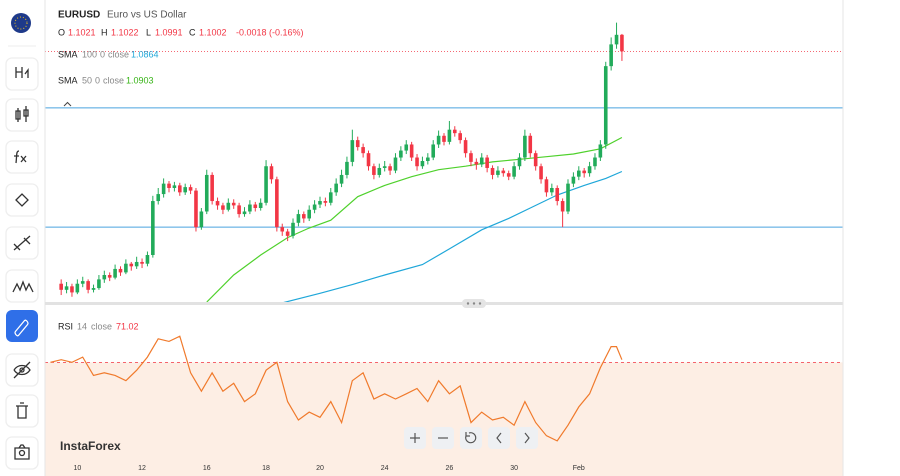 The image size is (900, 476). Describe the element at coordinates (65, 326) in the screenshot. I see `indicator-name: RSI` at that location.